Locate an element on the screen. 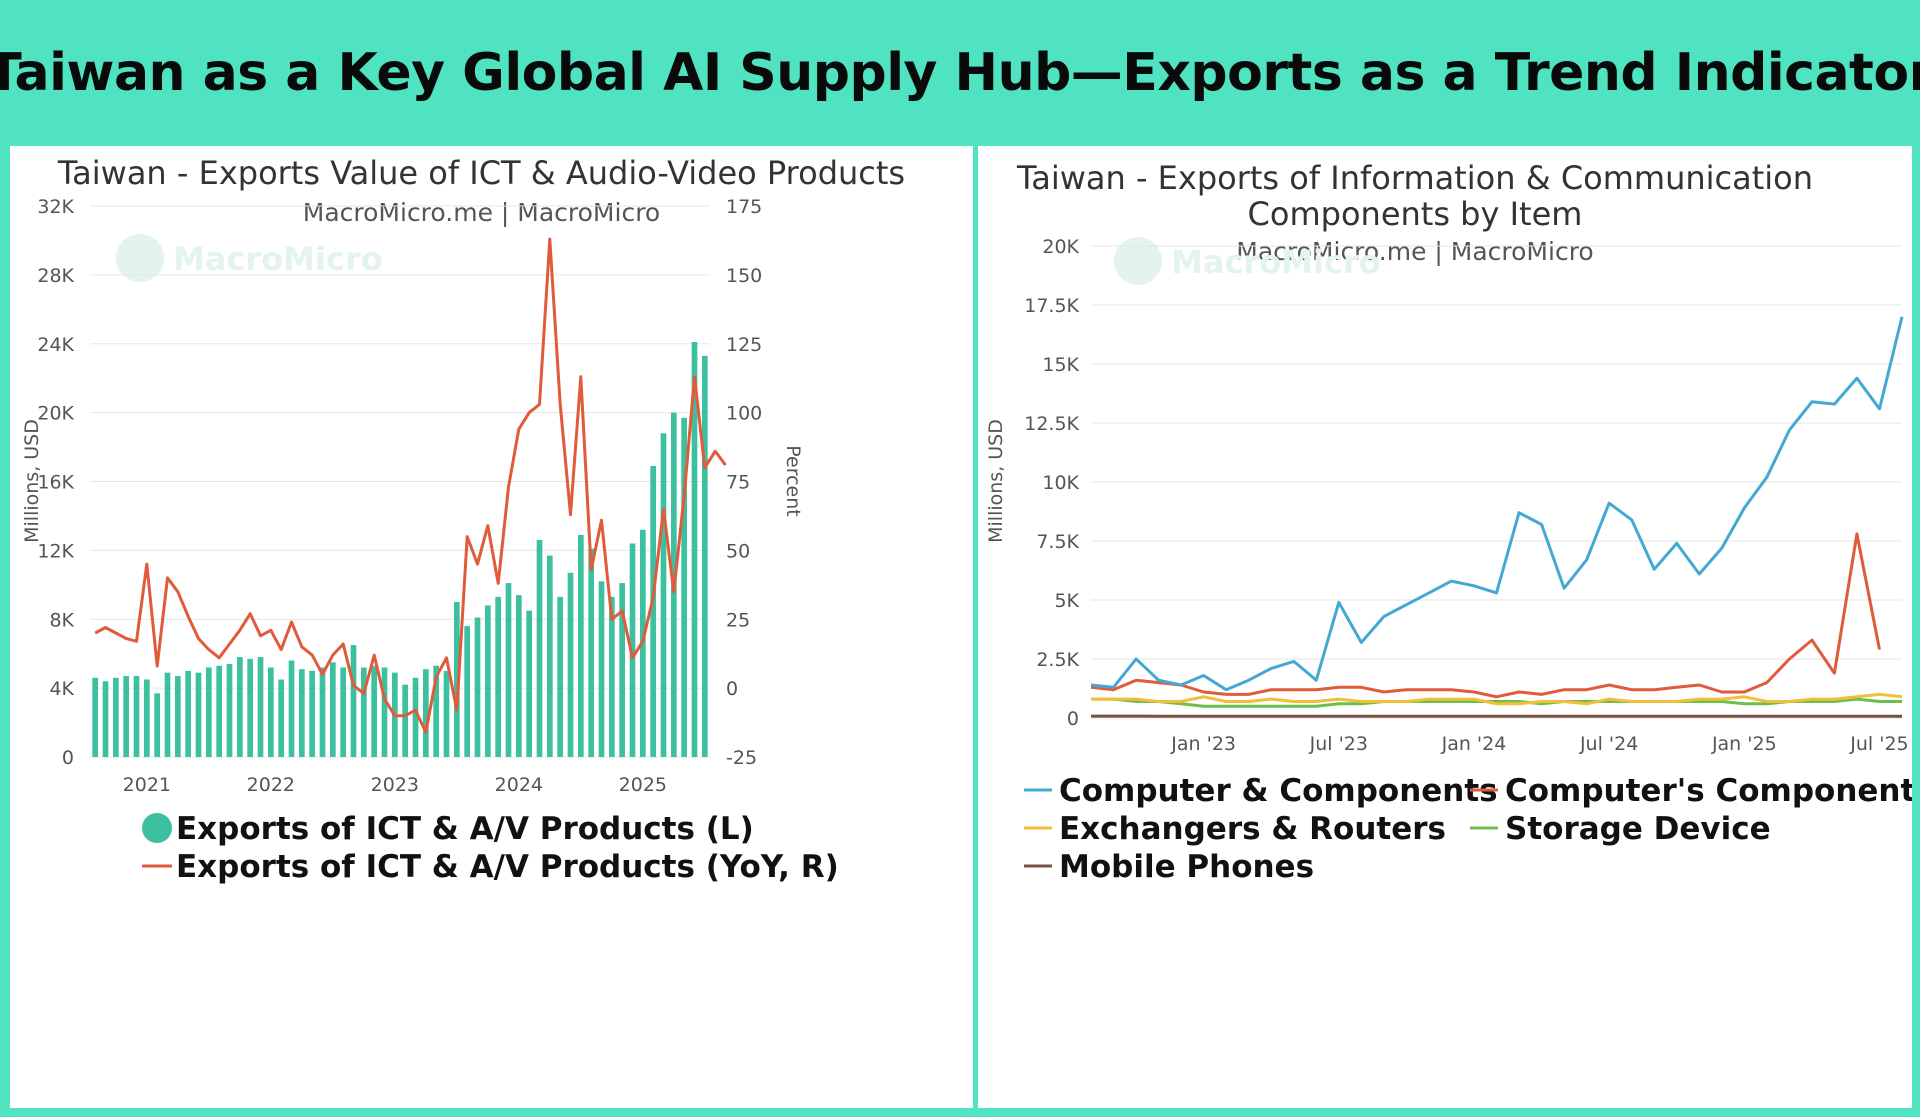 Image resolution: width=1920 pixels, height=1117 pixels. yoy-line is located at coordinates (410, 485).